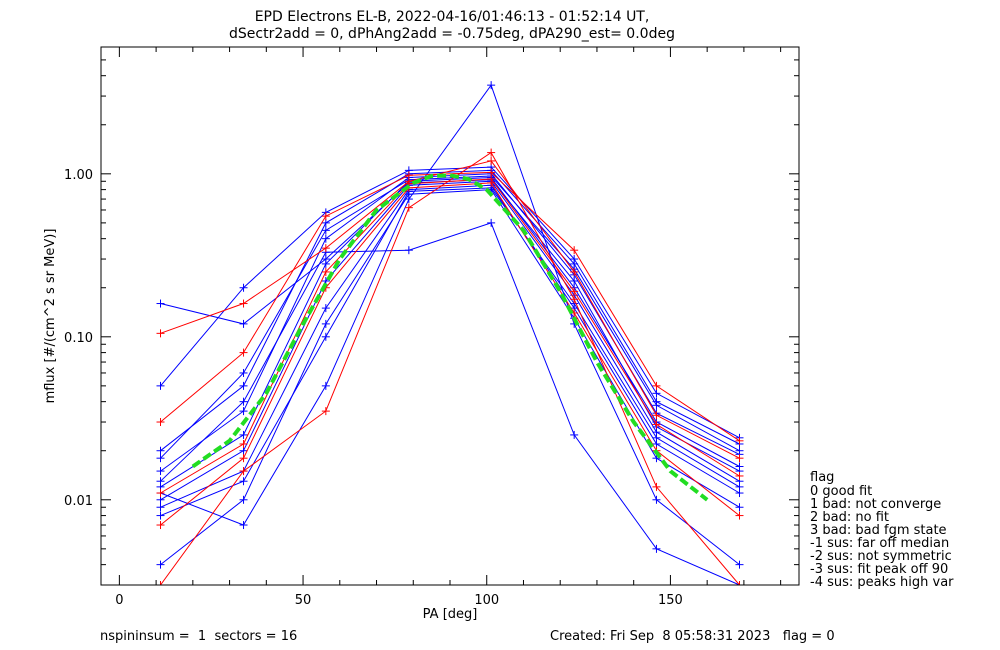 The width and height of the screenshot is (1000, 650). Describe the element at coordinates (450, 614) in the screenshot. I see `x-axis-label: PA [deg]` at that location.